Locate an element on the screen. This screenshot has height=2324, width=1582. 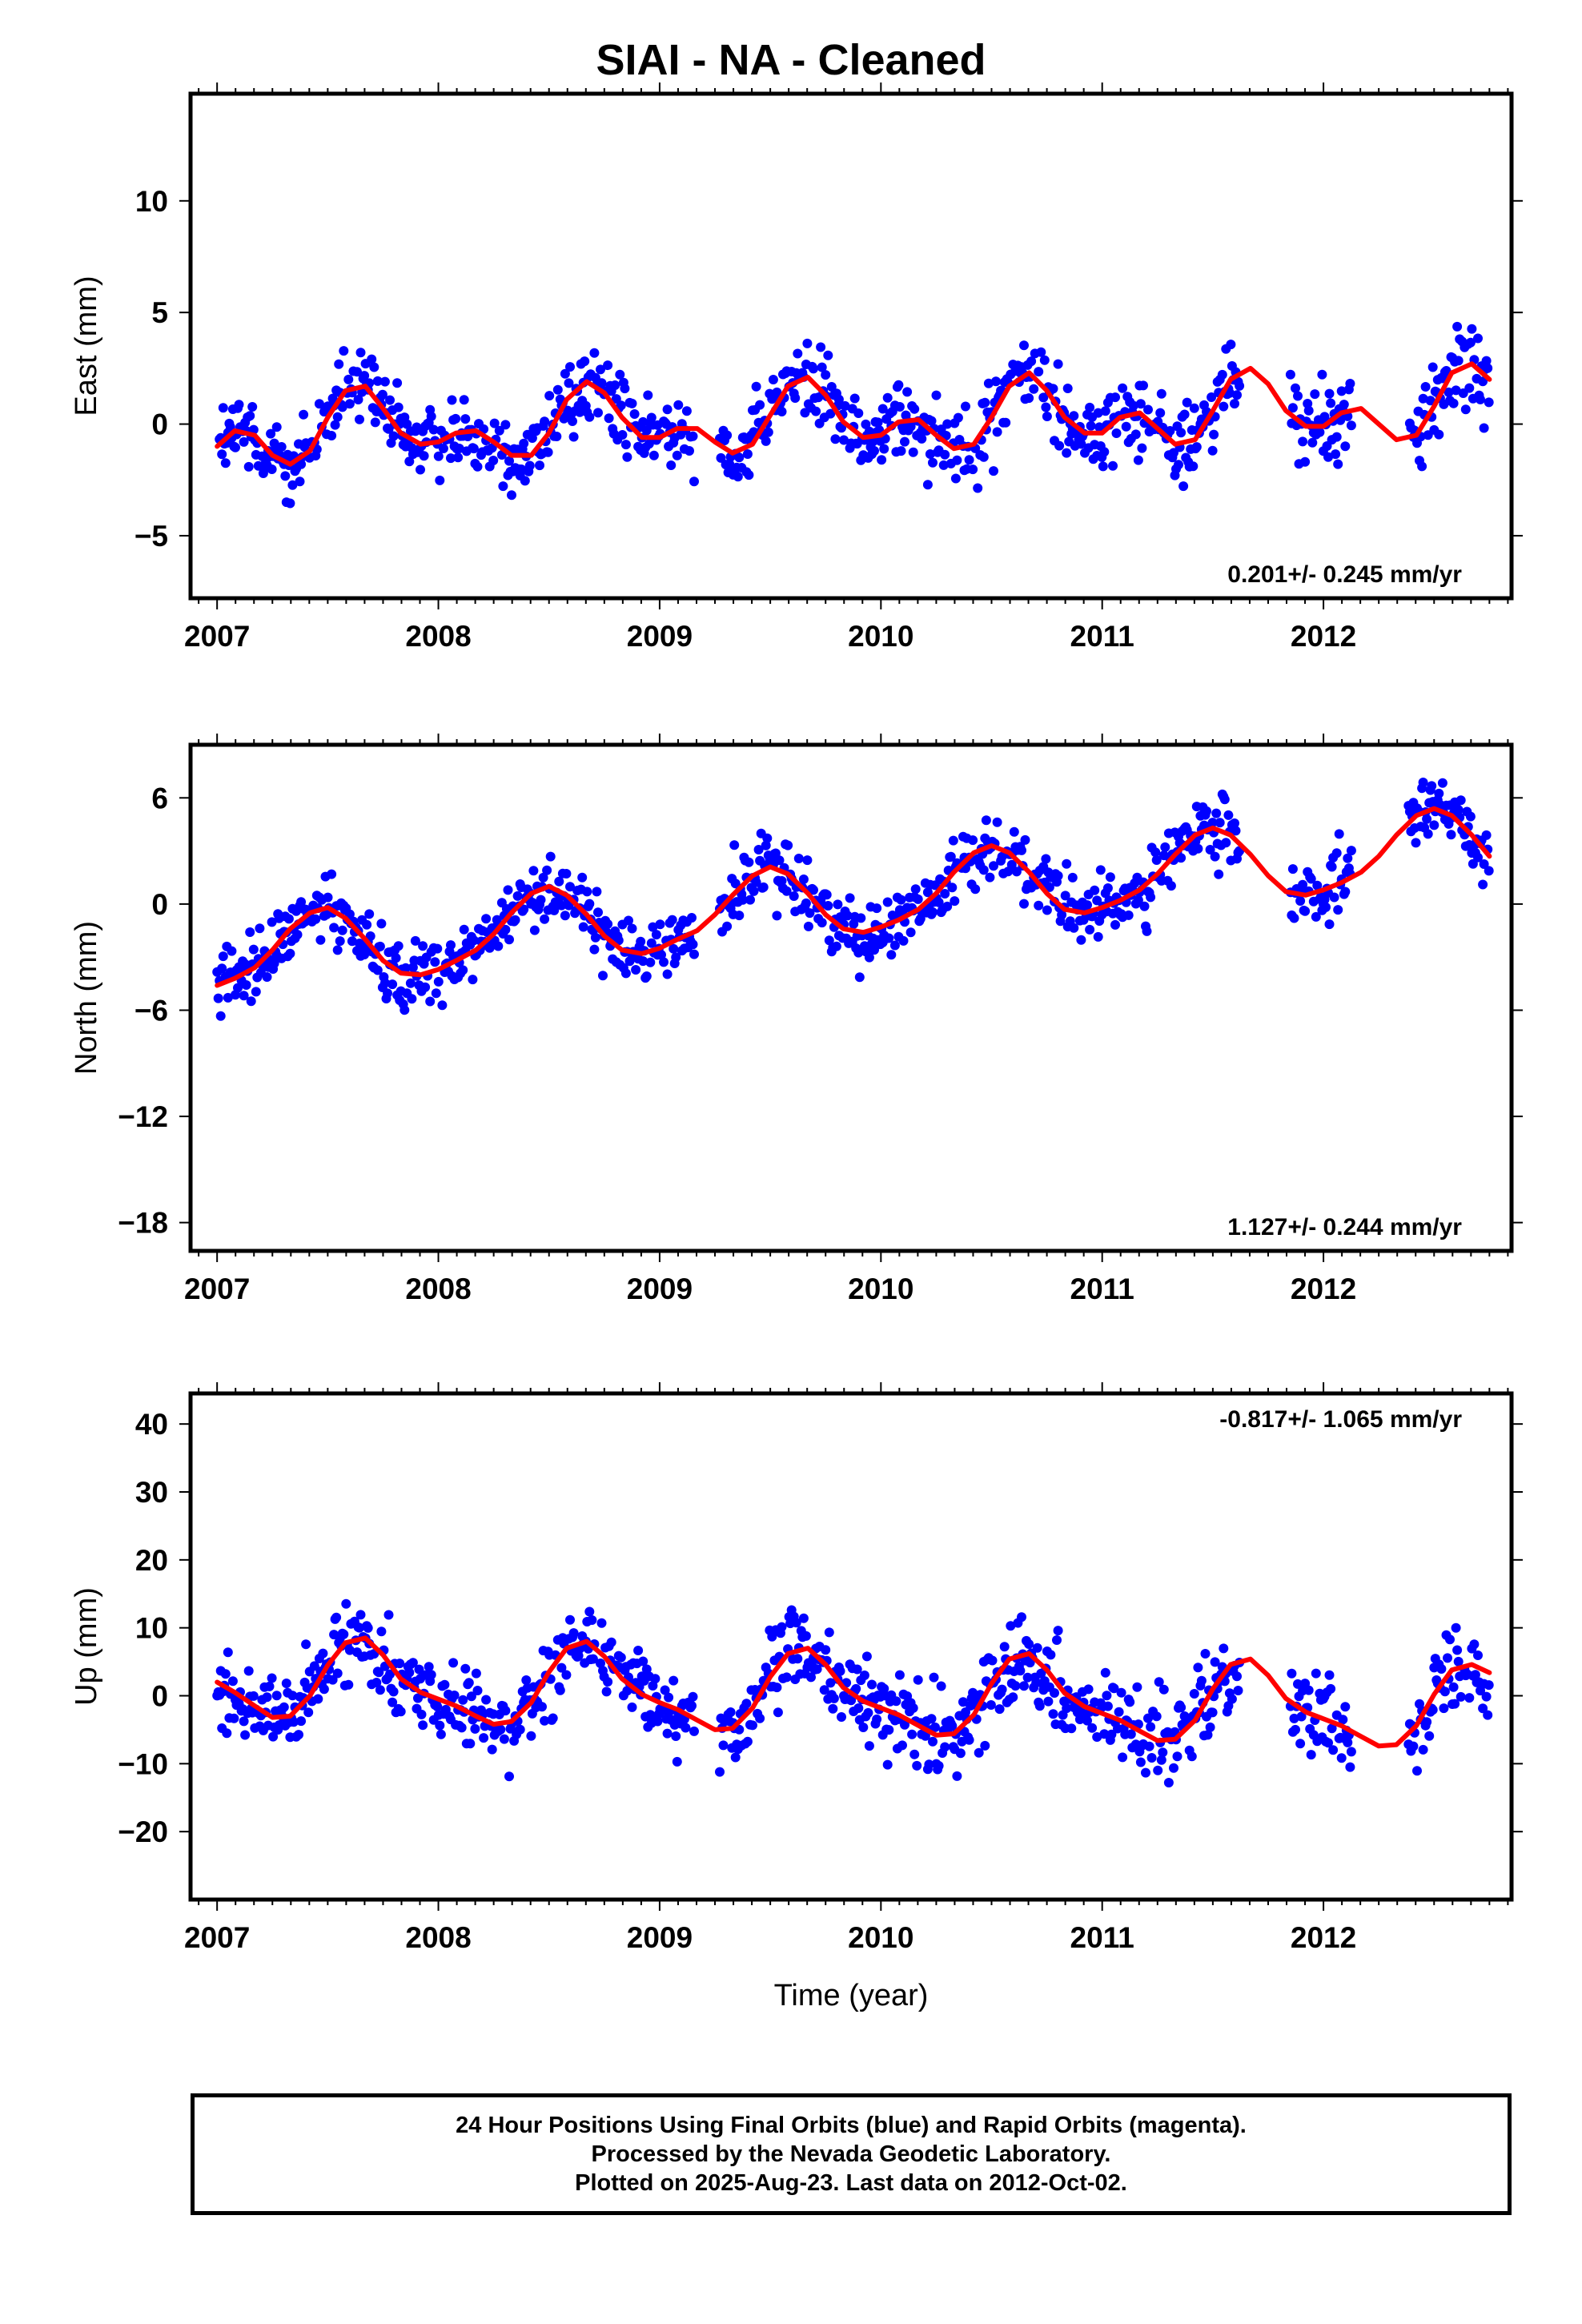
x-tick-label: 2009 is located at coordinates (660, 1289).